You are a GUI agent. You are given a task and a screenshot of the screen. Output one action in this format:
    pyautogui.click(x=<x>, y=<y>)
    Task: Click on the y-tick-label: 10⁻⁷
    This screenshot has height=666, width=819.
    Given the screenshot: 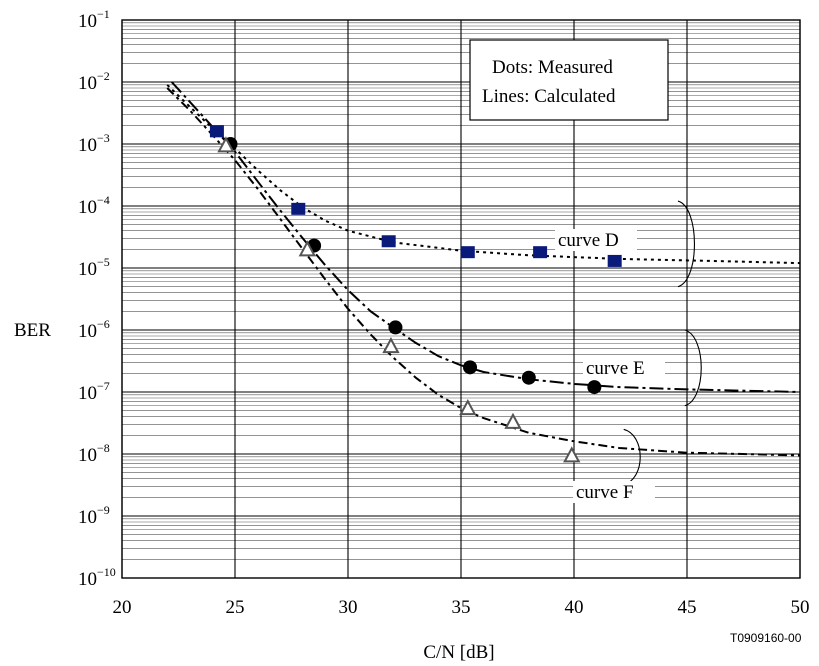 What is the action you would take?
    pyautogui.click(x=94, y=391)
    